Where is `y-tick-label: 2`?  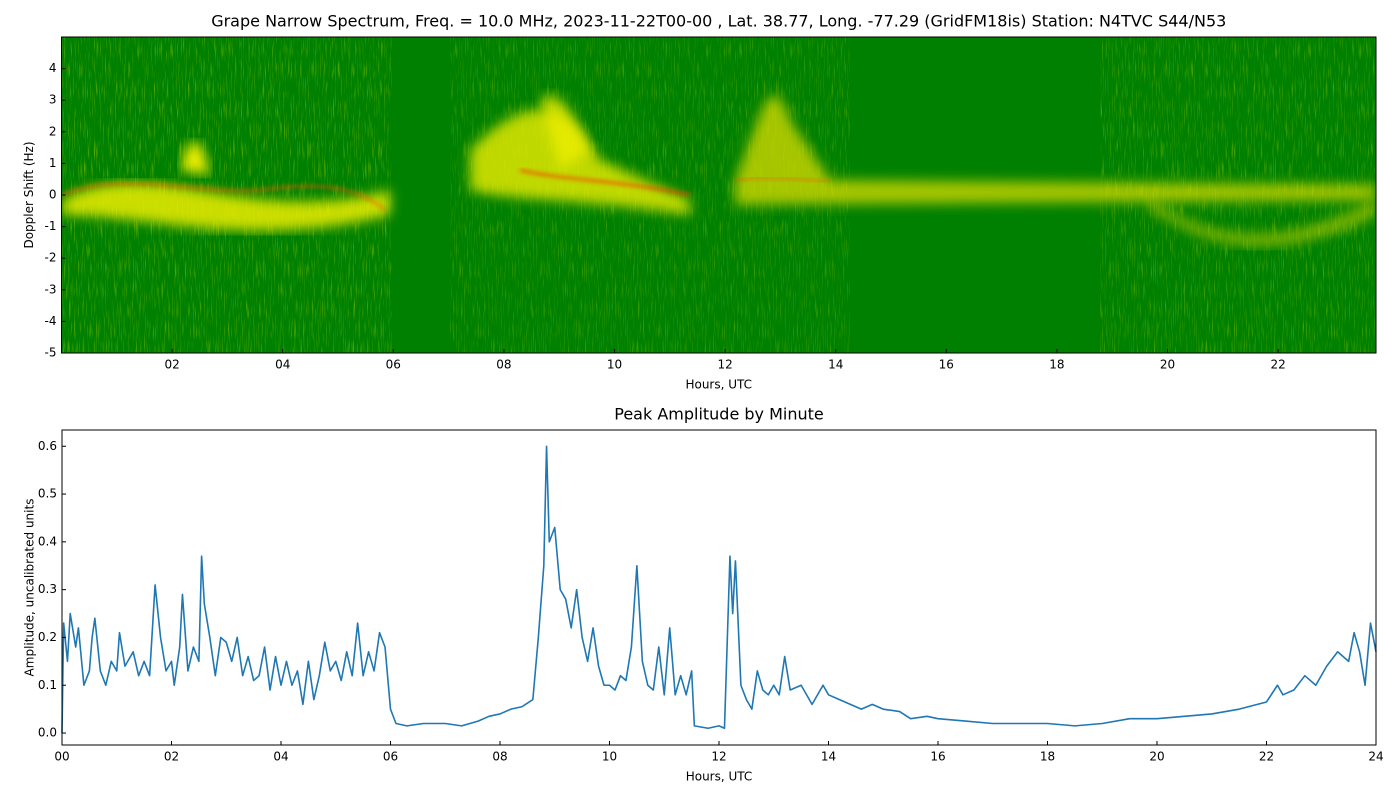 y-tick-label: 2 is located at coordinates (53, 131).